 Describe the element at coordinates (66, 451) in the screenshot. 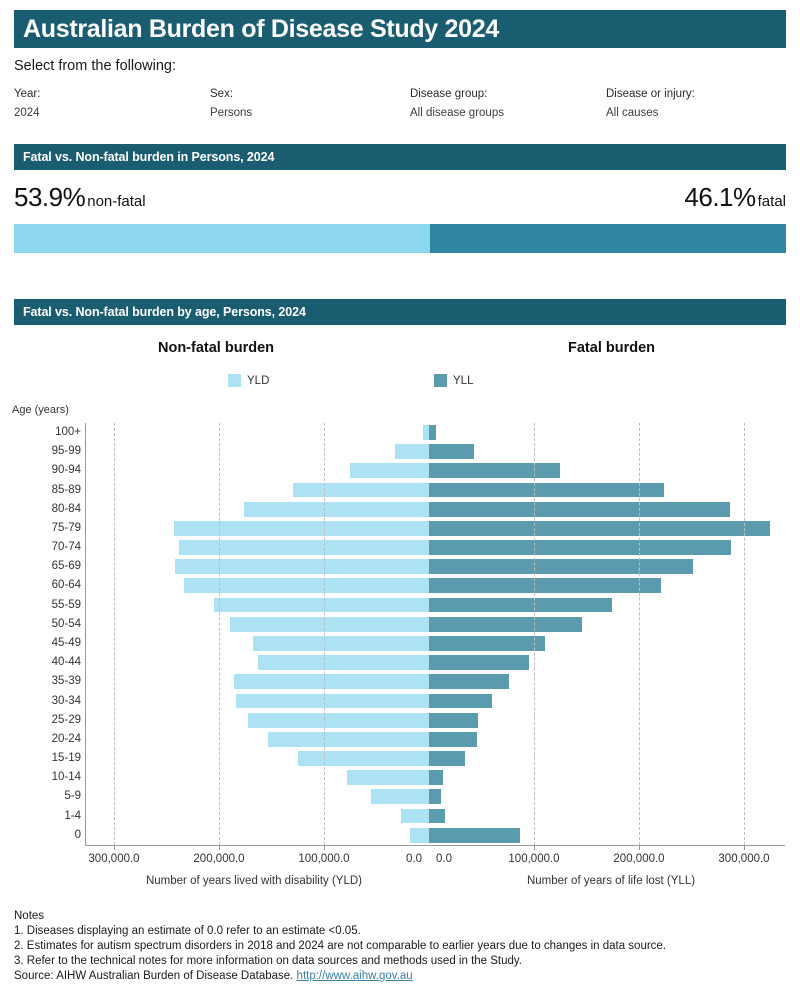

I see `age-group-label: 95-99` at that location.